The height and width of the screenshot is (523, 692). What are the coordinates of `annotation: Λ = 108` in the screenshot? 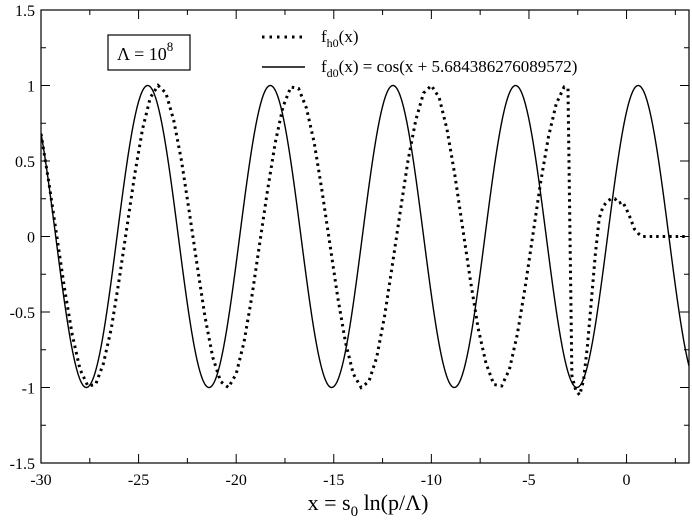 It's located at (149, 52).